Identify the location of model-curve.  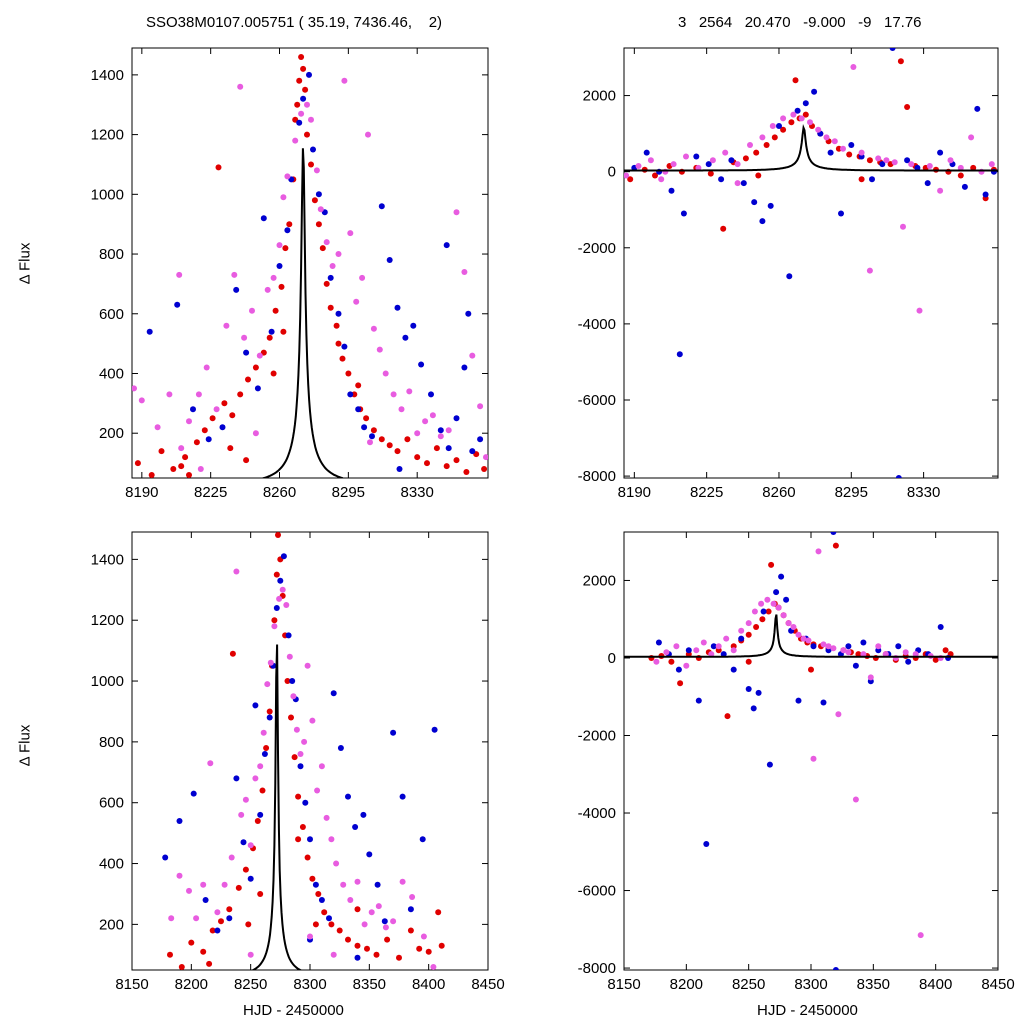
(303, 313).